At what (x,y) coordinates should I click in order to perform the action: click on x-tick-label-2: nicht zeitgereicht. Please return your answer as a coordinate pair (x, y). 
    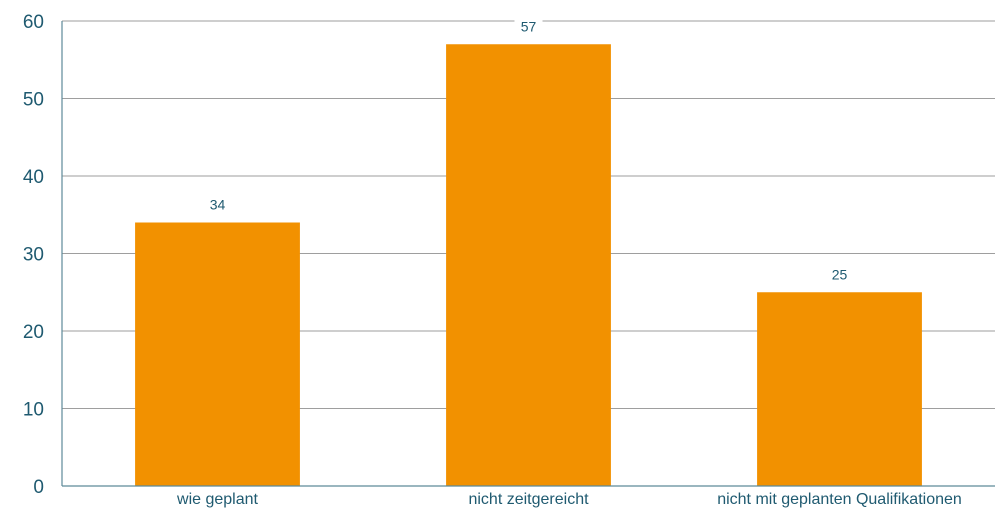
    Looking at the image, I should click on (528, 499).